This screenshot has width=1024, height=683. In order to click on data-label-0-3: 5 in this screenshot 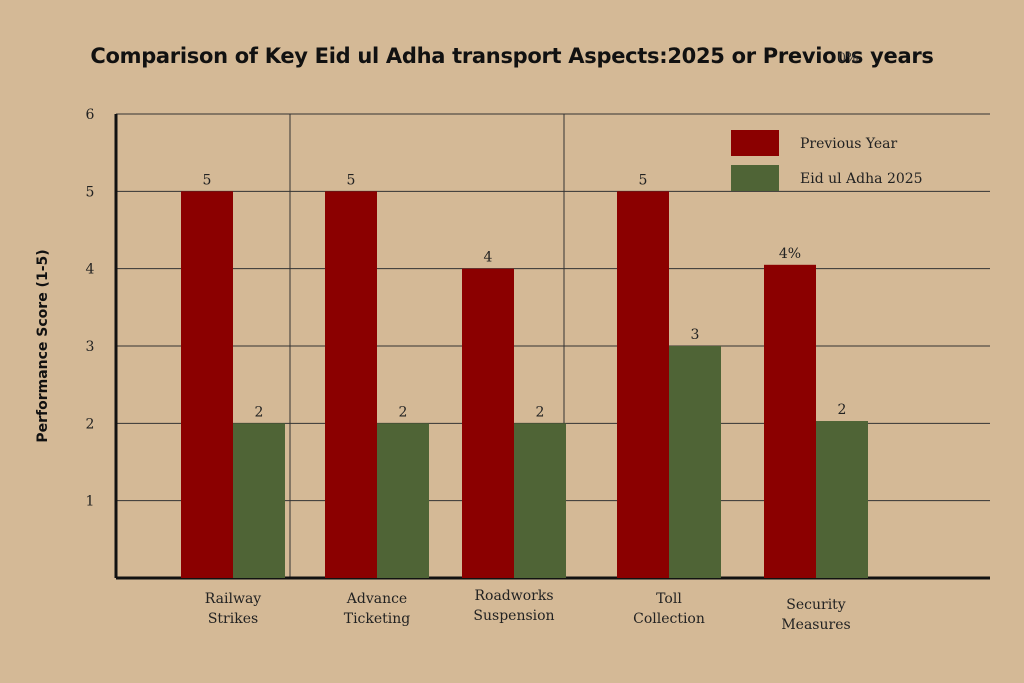, I will do `click(643, 180)`.